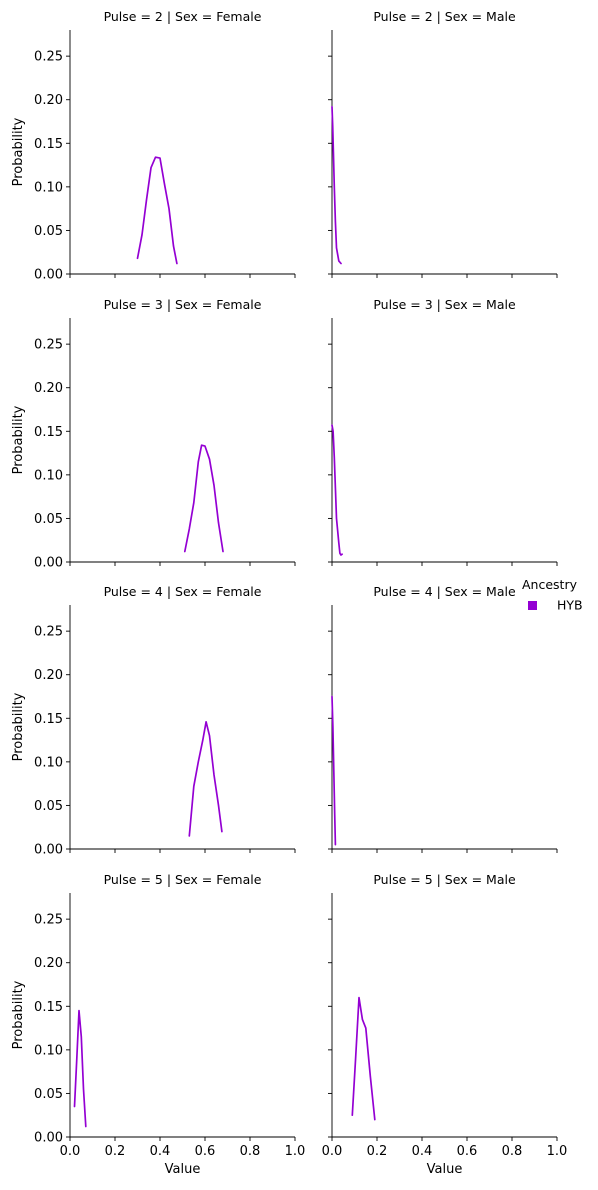 The height and width of the screenshot is (1190, 598). I want to click on panel-title: Pulse = 2 | Sex = Female, so click(183, 16).